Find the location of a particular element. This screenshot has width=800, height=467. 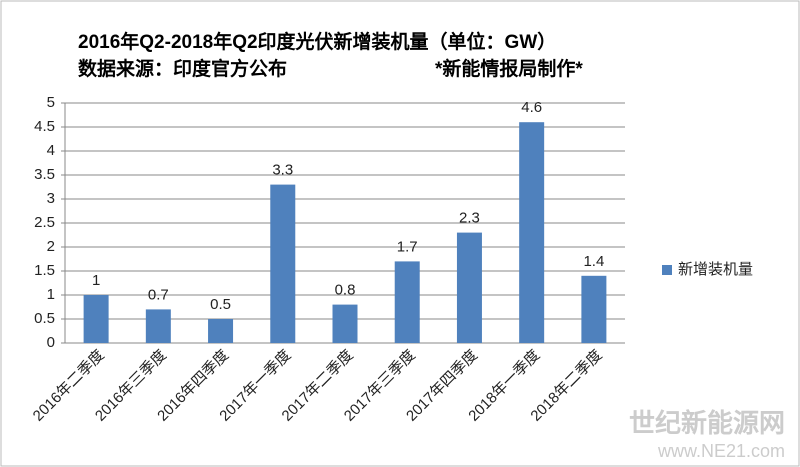

y-tick-label: 0.5 is located at coordinates (44, 318).